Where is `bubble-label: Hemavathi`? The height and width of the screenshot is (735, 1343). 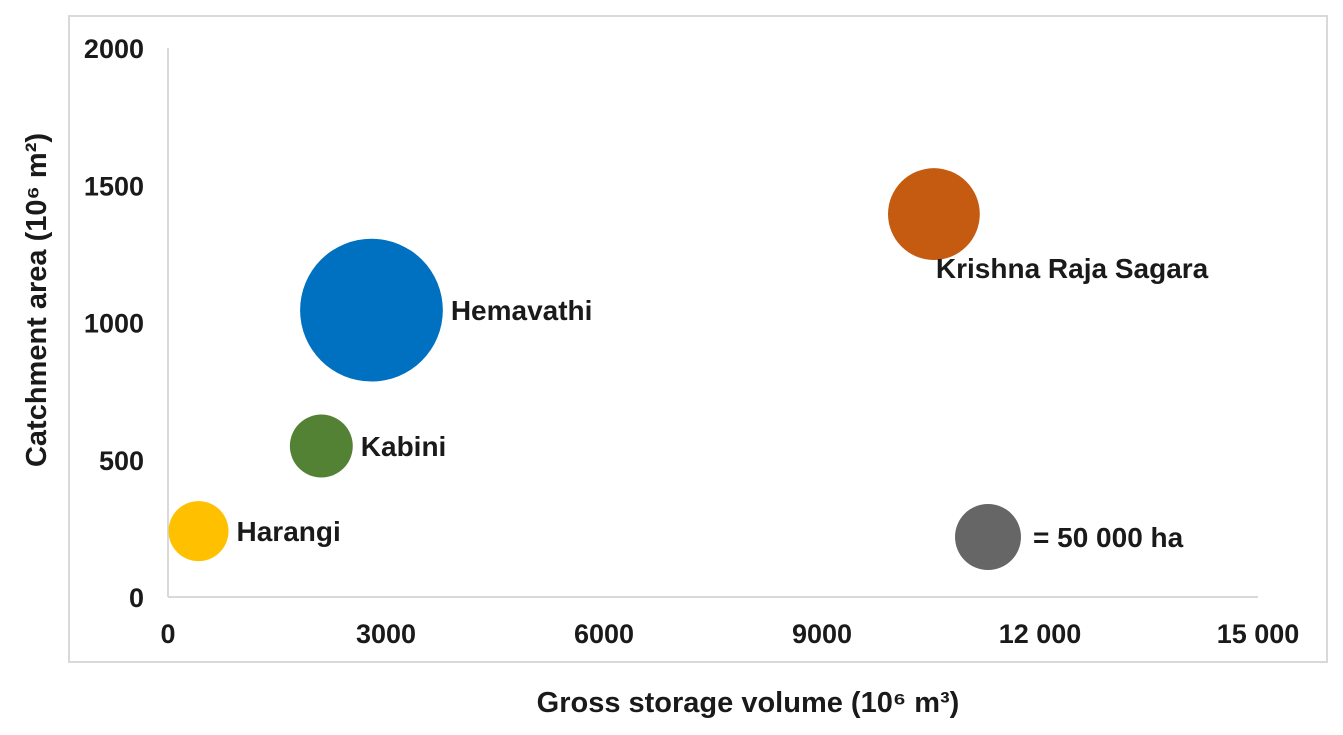 bubble-label: Hemavathi is located at coordinates (522, 310).